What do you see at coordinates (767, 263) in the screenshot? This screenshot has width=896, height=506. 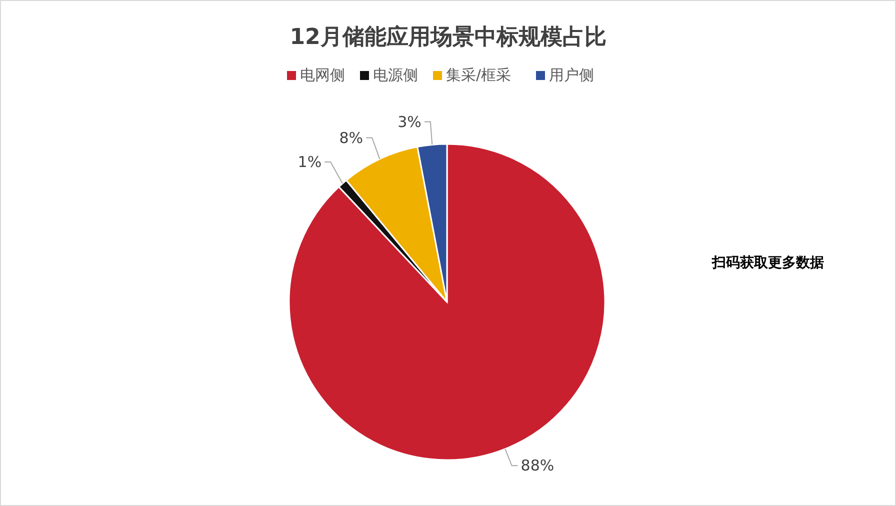 I see `text: 扫码获取更多数据` at bounding box center [767, 263].